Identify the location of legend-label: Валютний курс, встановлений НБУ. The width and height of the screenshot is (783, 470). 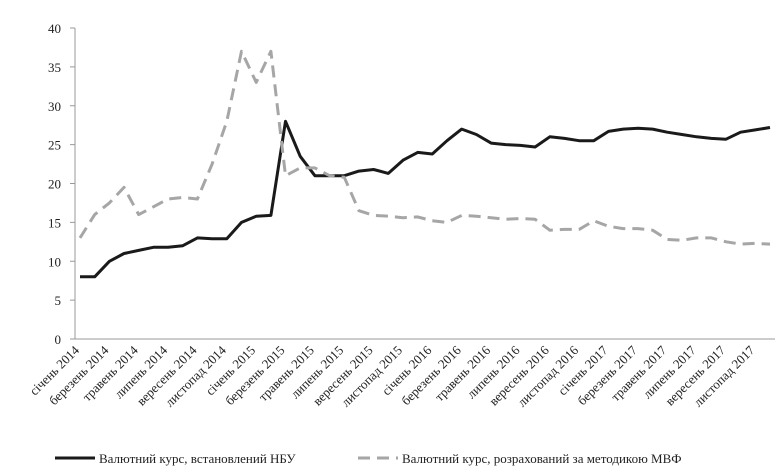
(197, 458).